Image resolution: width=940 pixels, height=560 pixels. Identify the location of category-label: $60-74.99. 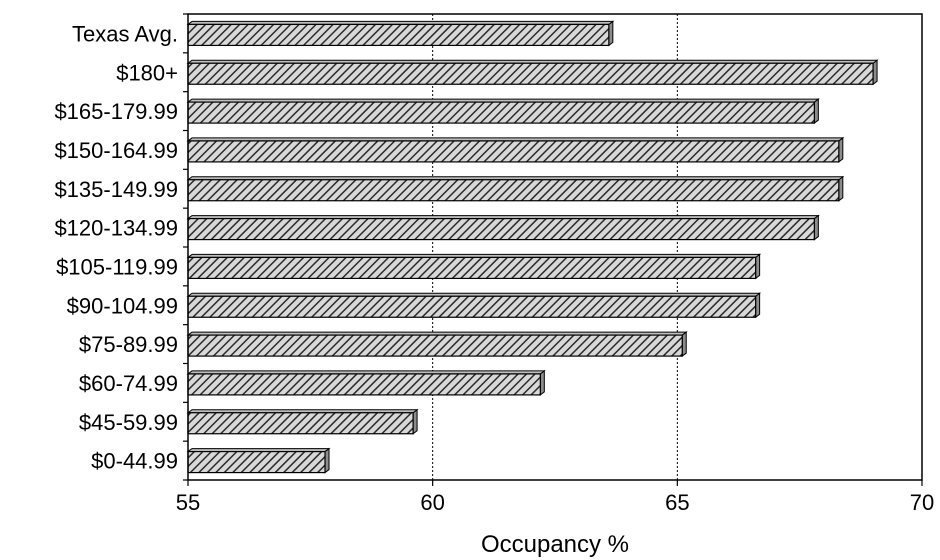
(128, 383).